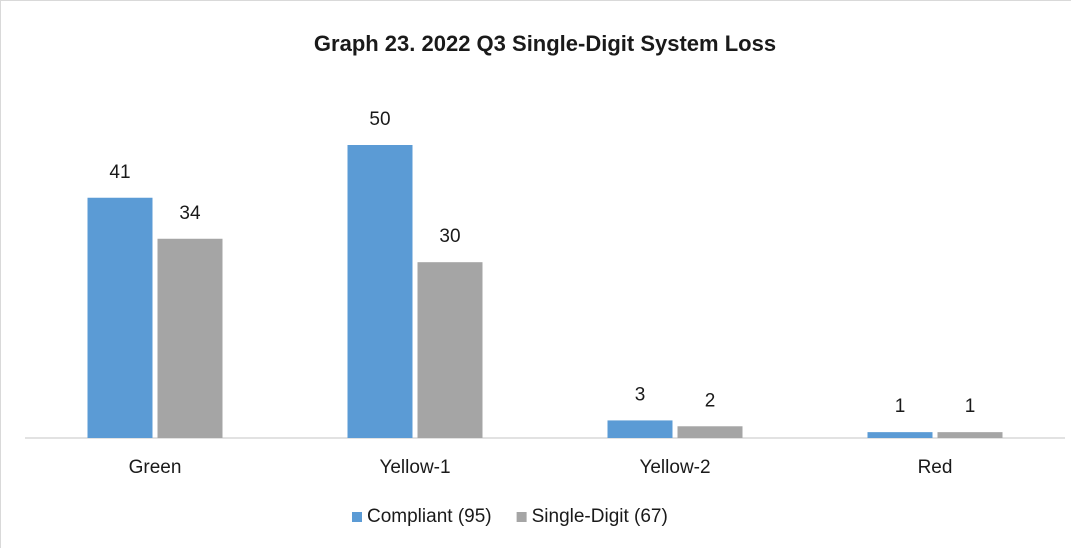 This screenshot has height=548, width=1071. What do you see at coordinates (710, 400) in the screenshot?
I see `value-label: 2` at bounding box center [710, 400].